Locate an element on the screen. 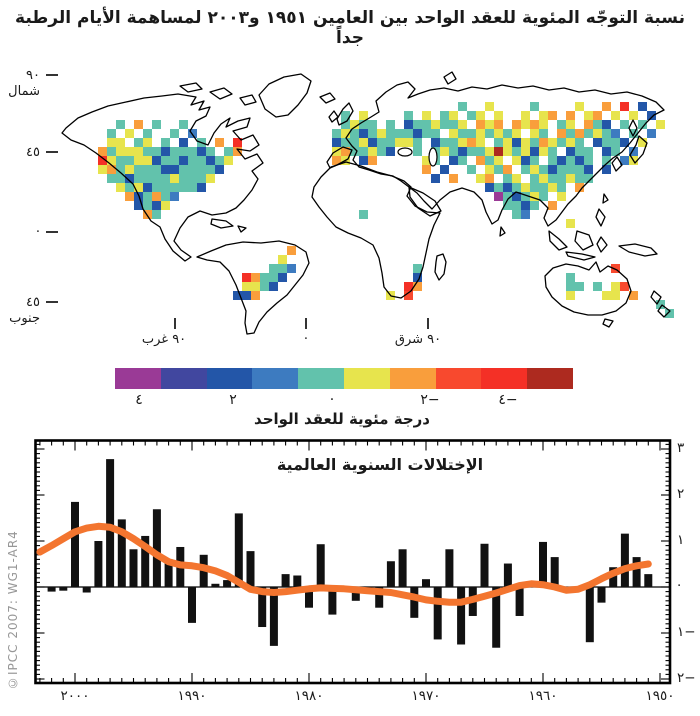  colorbar-tick-label: ٤ is located at coordinates (139, 400).